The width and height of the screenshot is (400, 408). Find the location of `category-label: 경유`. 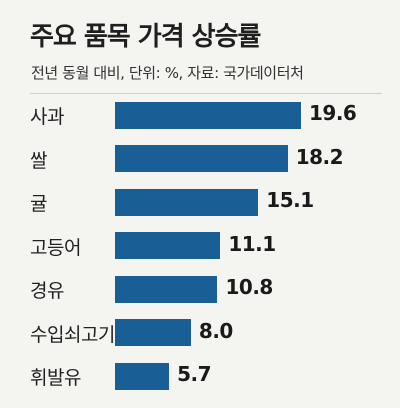

category-label: 경유 is located at coordinates (47, 291).